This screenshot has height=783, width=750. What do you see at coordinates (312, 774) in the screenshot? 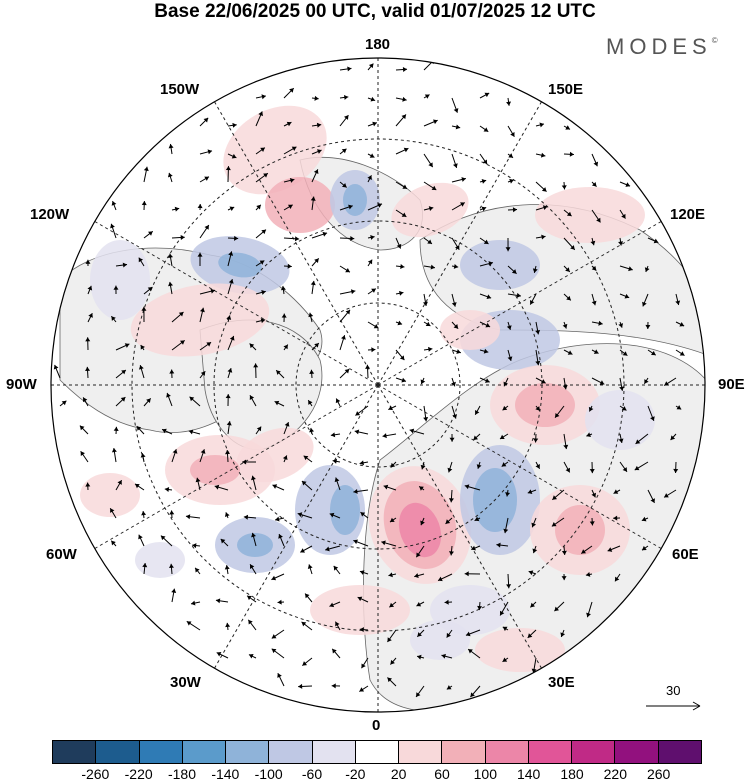
I see `colorbar-tick-label: -60` at bounding box center [312, 774].